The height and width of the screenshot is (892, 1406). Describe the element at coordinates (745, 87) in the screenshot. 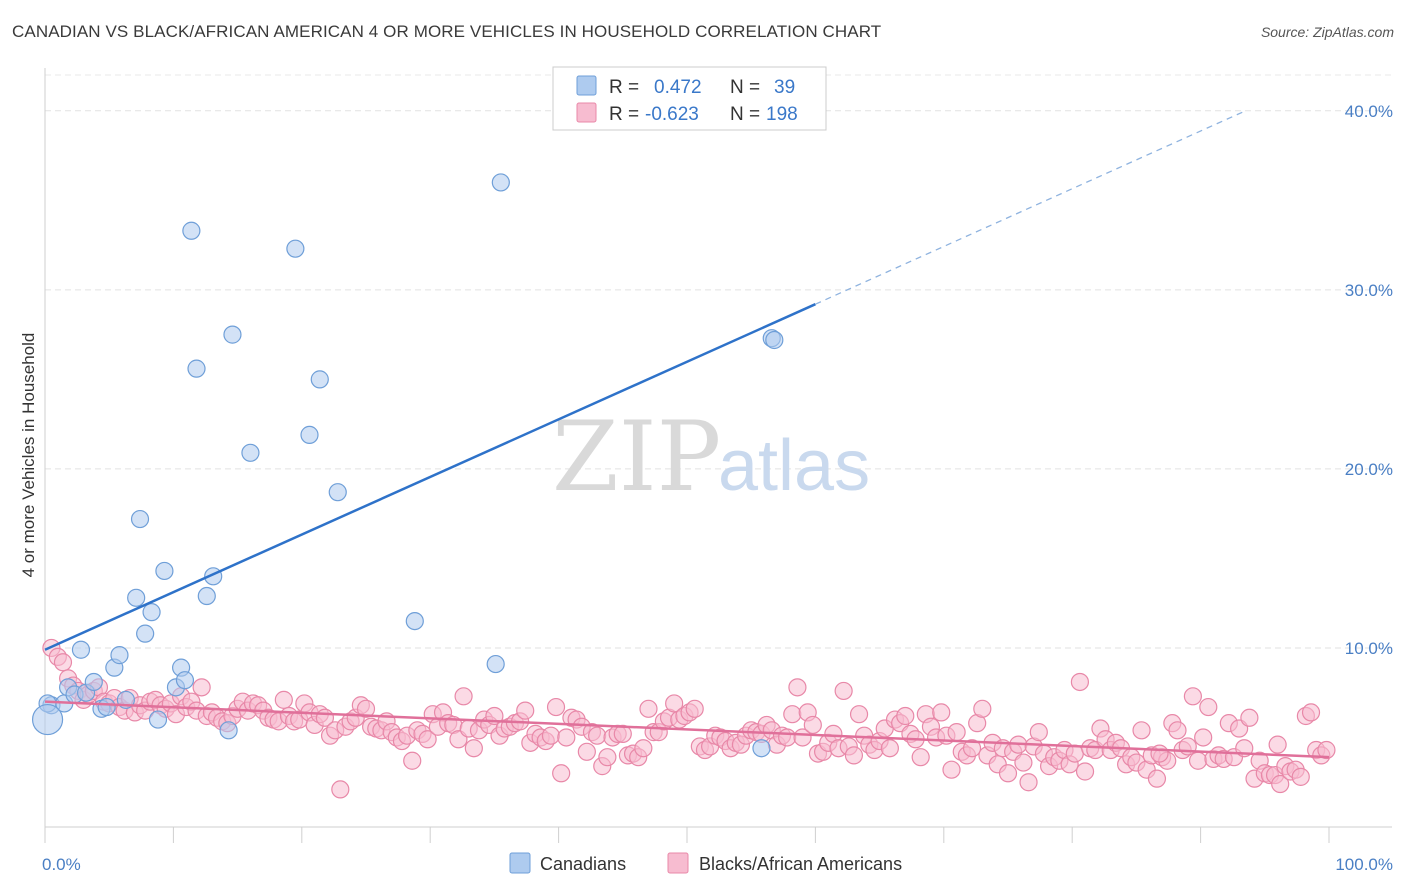

I see `legend-n-label-canadians: N =` at that location.